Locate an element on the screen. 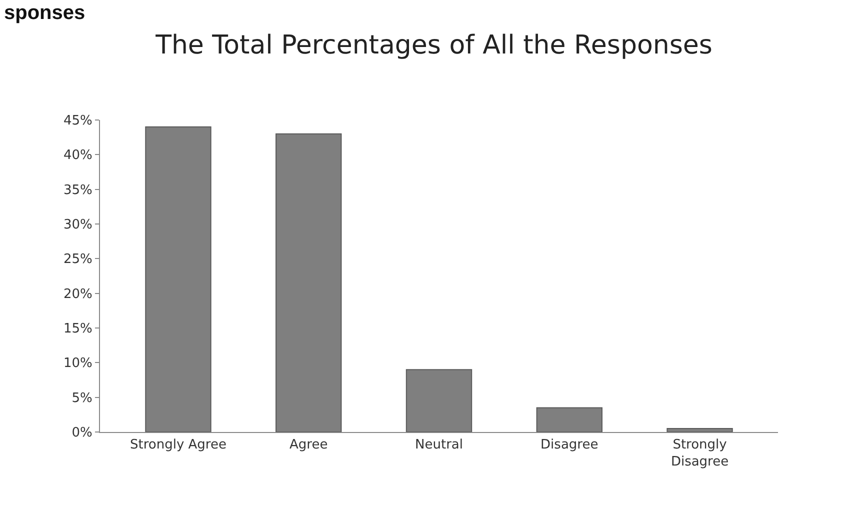 The image size is (868, 507). x-tick-label: Agree is located at coordinates (309, 445).